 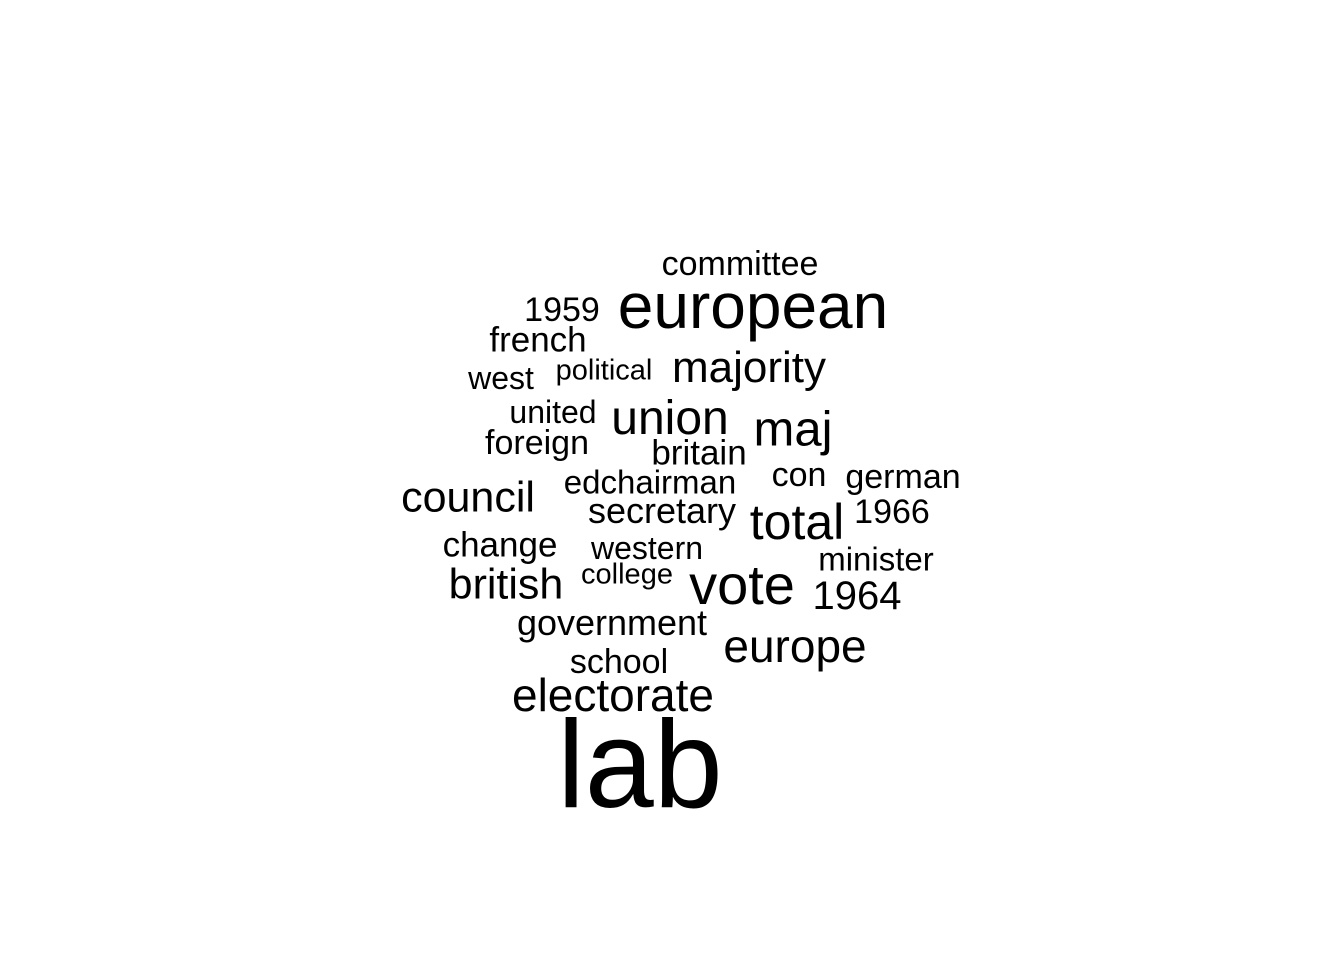 I want to click on word-political: political, so click(x=604, y=370).